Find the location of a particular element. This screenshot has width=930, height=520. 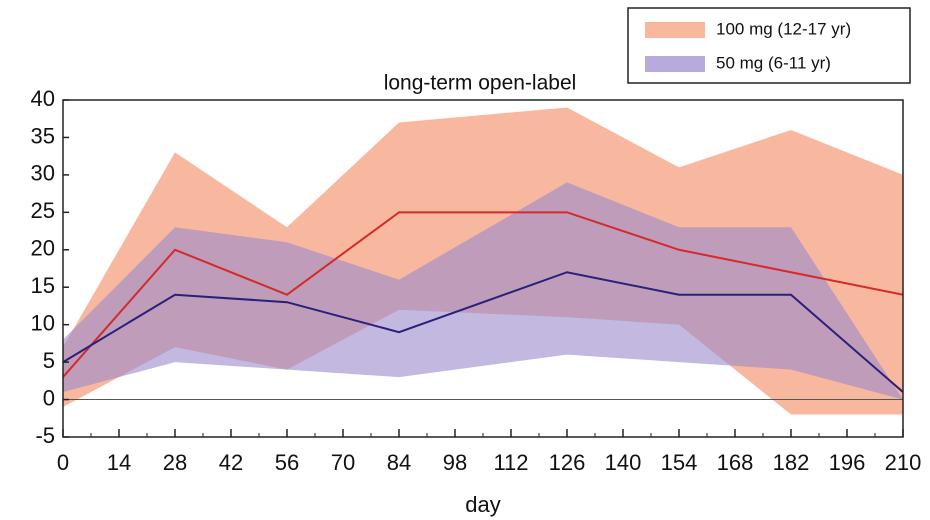

x-tick-label: 210 is located at coordinates (903, 462).